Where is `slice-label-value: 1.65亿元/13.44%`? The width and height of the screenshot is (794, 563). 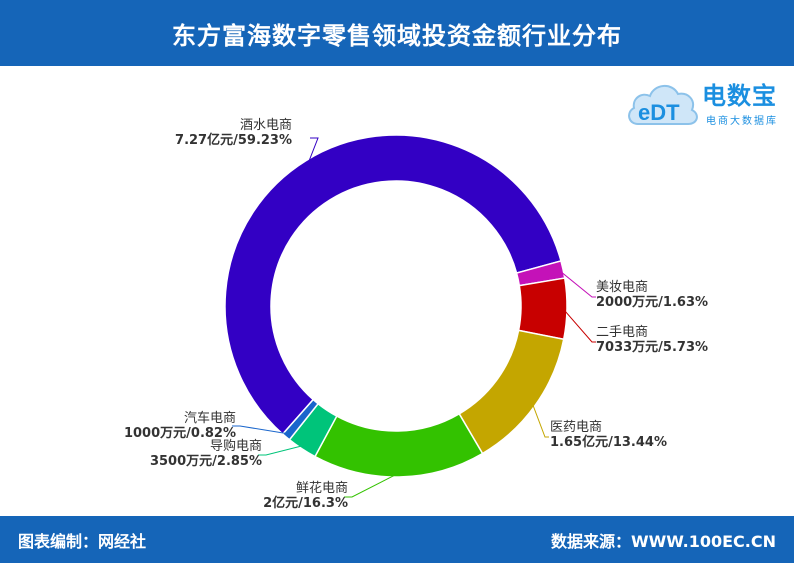
slice-label-value: 1.65亿元/13.44% is located at coordinates (608, 442).